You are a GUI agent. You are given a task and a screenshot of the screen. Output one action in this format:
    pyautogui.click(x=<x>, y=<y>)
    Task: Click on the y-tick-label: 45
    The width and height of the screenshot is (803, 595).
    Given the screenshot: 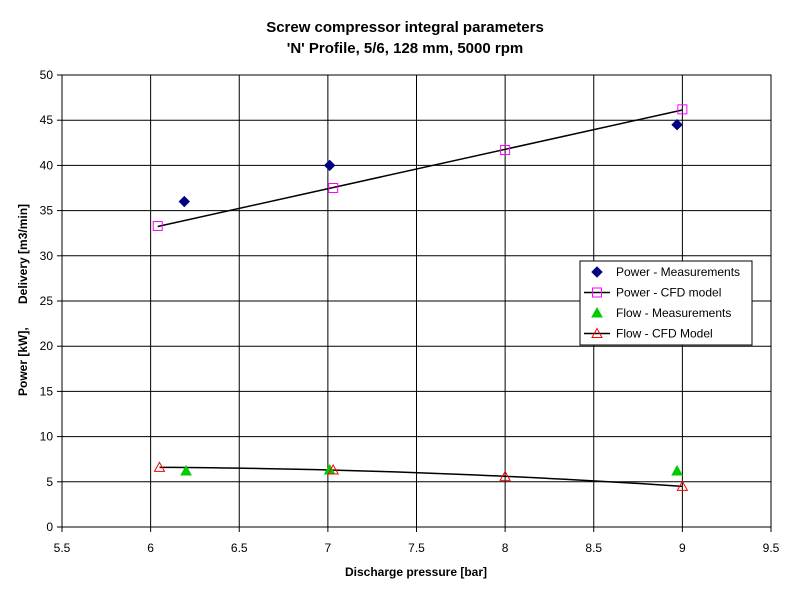 What is the action you would take?
    pyautogui.click(x=47, y=120)
    